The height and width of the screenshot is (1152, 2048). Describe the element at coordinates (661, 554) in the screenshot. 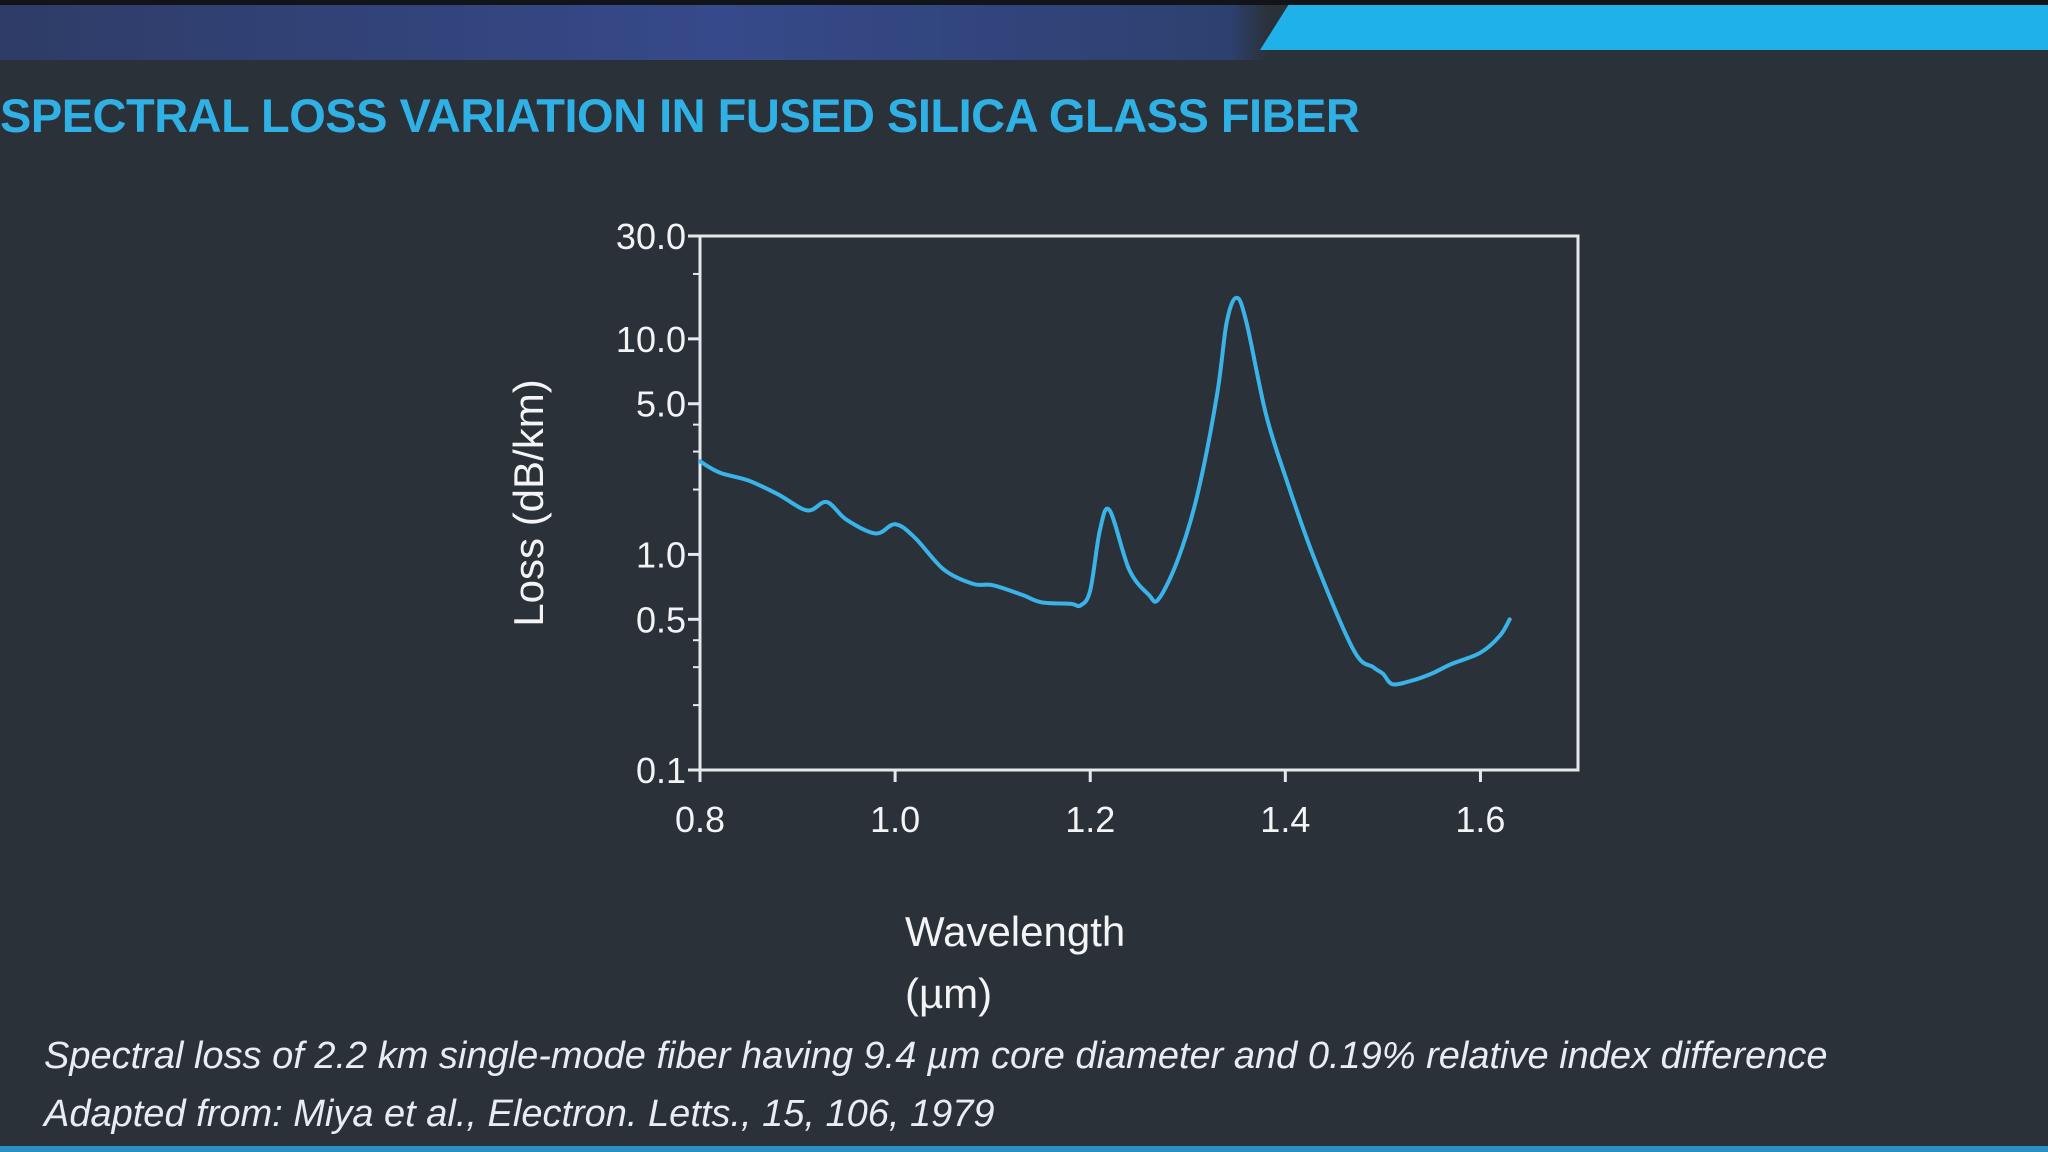

I see `y-tick-label: 1.0` at that location.